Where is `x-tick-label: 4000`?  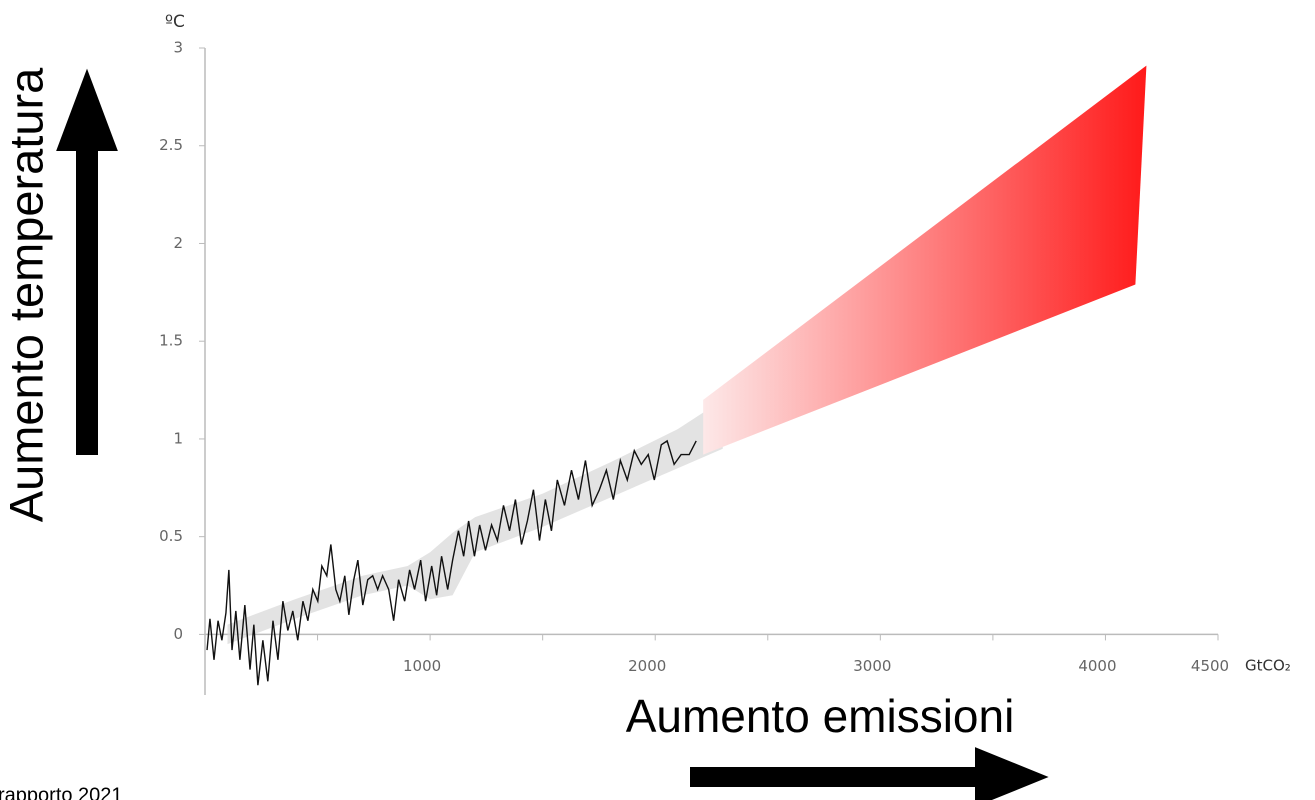
x-tick-label: 4000 is located at coordinates (1097, 666).